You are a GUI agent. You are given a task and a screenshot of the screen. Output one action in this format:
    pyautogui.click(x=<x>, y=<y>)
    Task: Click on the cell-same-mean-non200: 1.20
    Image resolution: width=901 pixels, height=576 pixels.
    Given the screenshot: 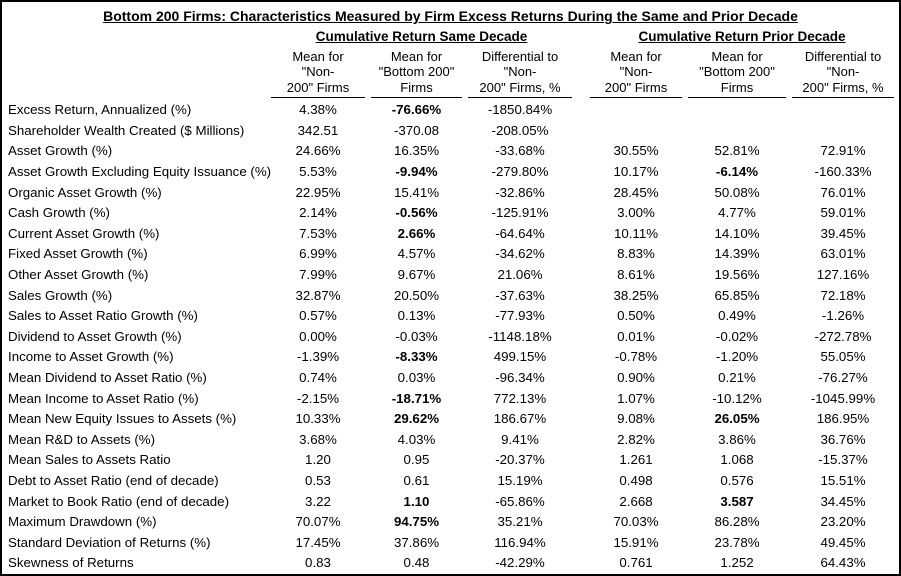 What is the action you would take?
    pyautogui.click(x=318, y=460)
    